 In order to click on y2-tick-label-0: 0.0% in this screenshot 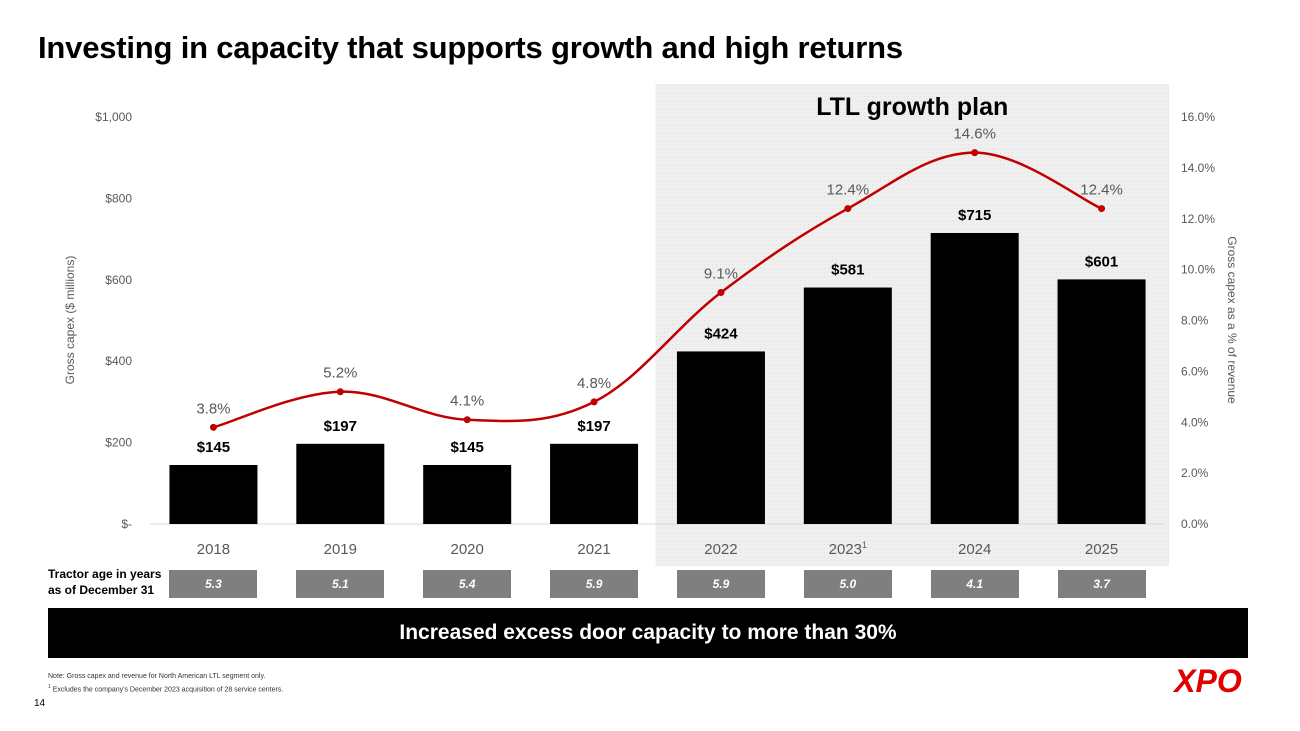, I will do `click(1195, 524)`.